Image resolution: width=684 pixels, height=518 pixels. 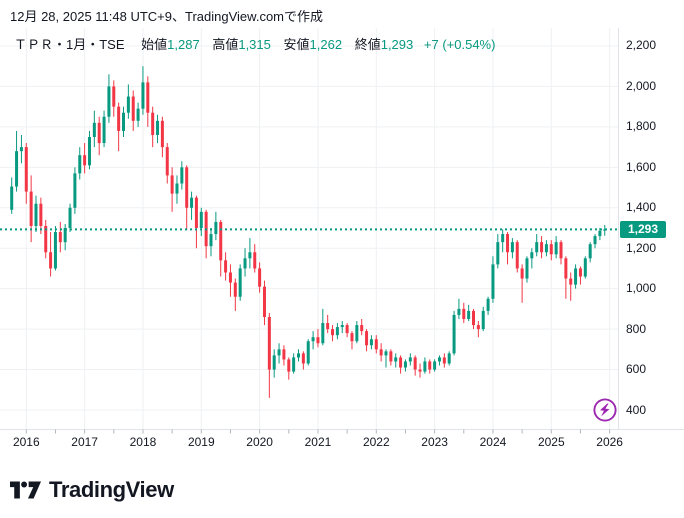 I want to click on time-tick-label: 2016, so click(x=26, y=442).